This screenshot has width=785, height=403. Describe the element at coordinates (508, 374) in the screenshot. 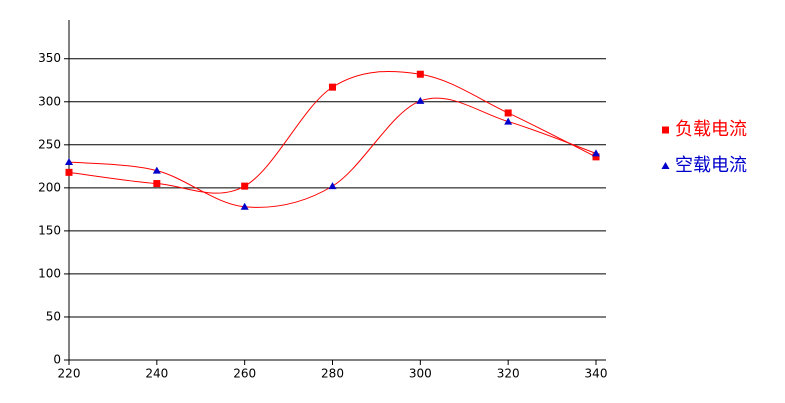

I see `x-tick-label: 320` at that location.